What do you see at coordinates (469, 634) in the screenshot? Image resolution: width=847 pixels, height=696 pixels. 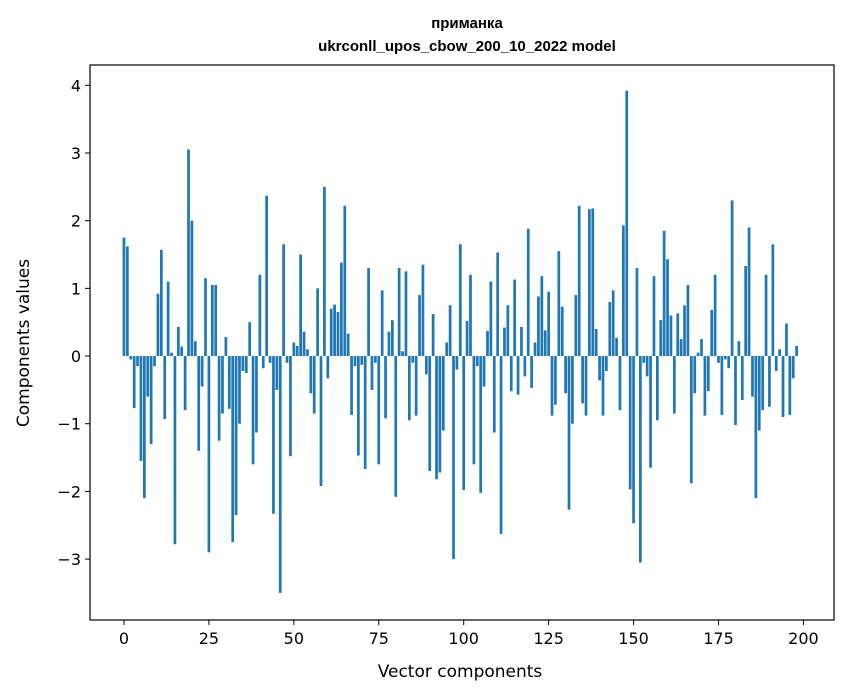 I see `x-axis-ticks: 0 25 50 75 100 125 150 175 200` at bounding box center [469, 634].